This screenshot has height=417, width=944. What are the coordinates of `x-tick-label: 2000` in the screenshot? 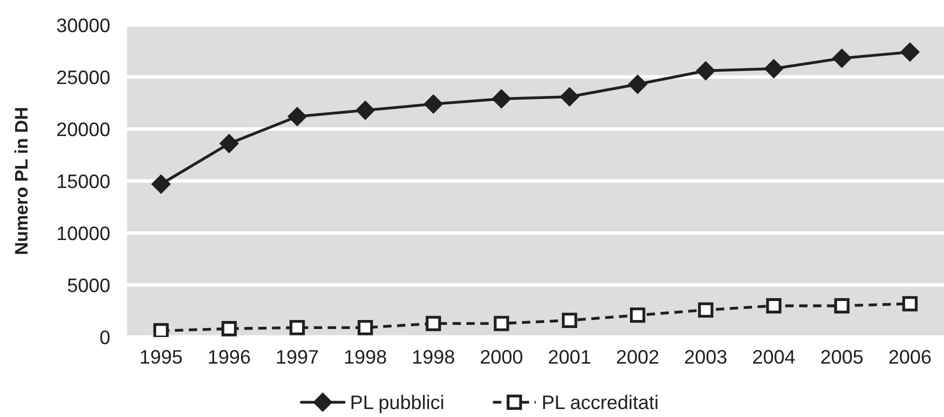 It's located at (501, 357).